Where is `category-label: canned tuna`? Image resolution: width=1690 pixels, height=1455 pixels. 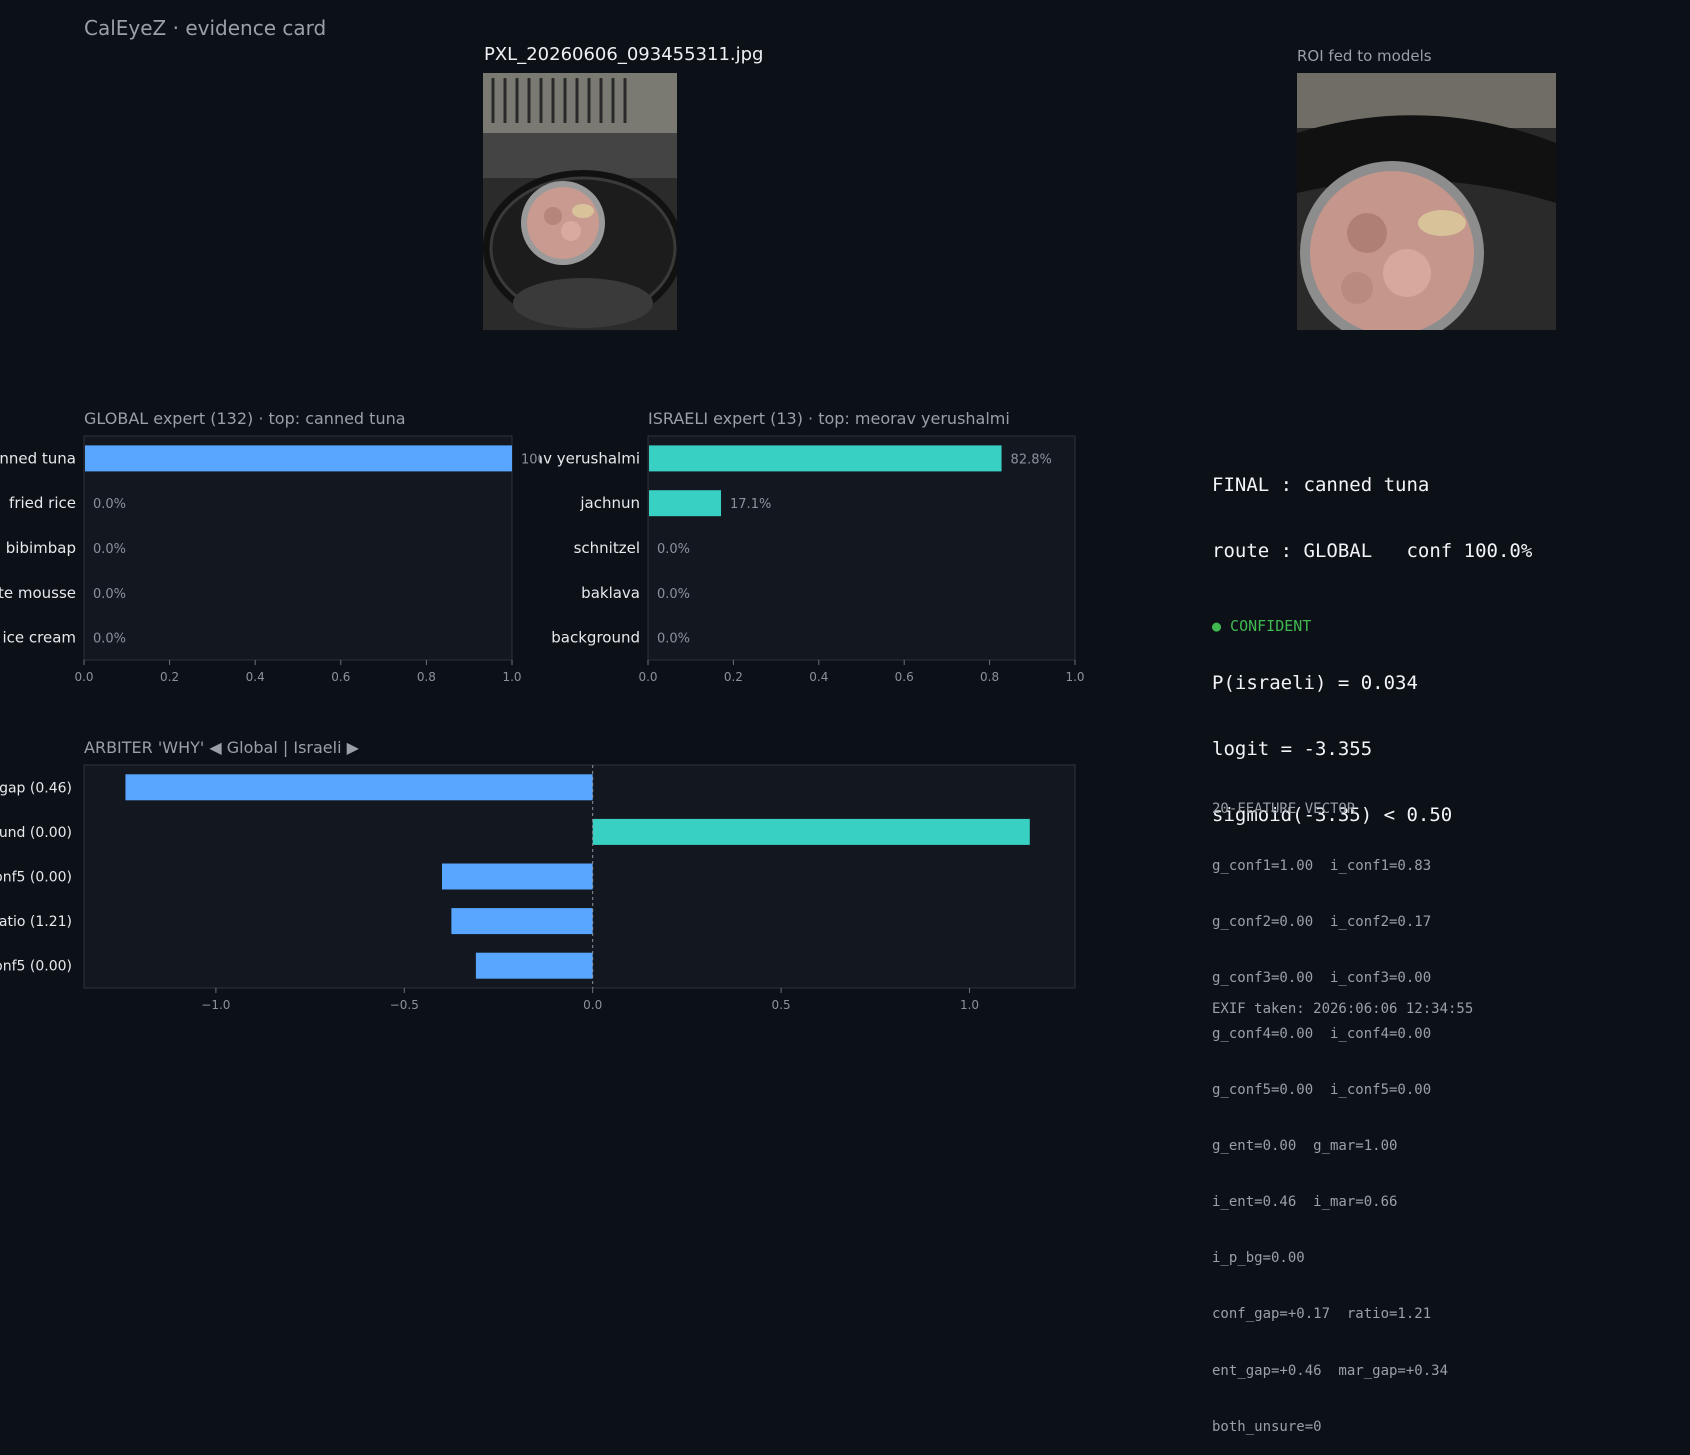 category-label: canned tuna is located at coordinates (38, 458).